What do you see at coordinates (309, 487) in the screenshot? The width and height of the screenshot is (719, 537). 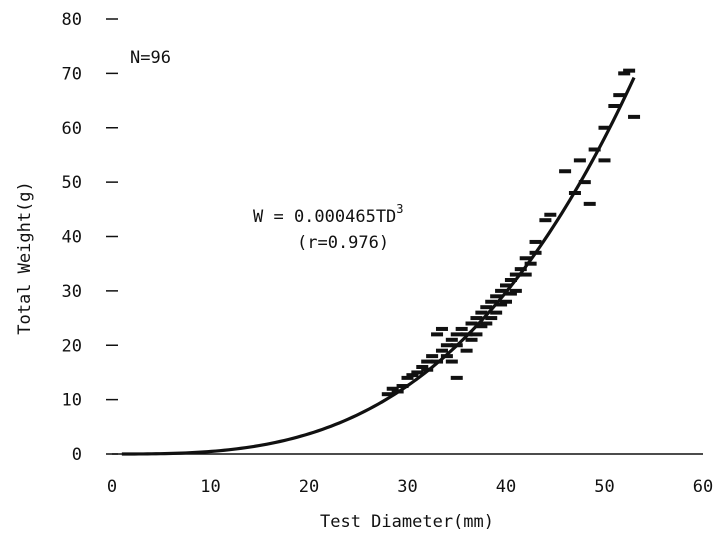 I see `x-tick-label: 20` at bounding box center [309, 487].